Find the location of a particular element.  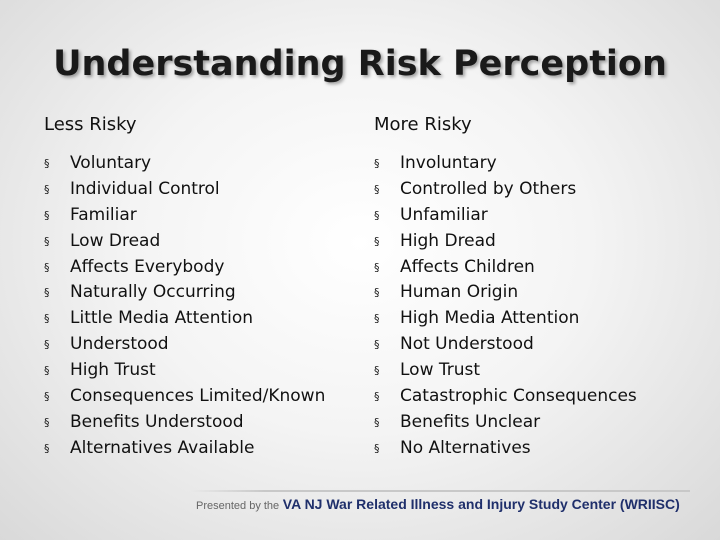

list-item-label: Consequences Limited/Known is located at coordinates (198, 396).